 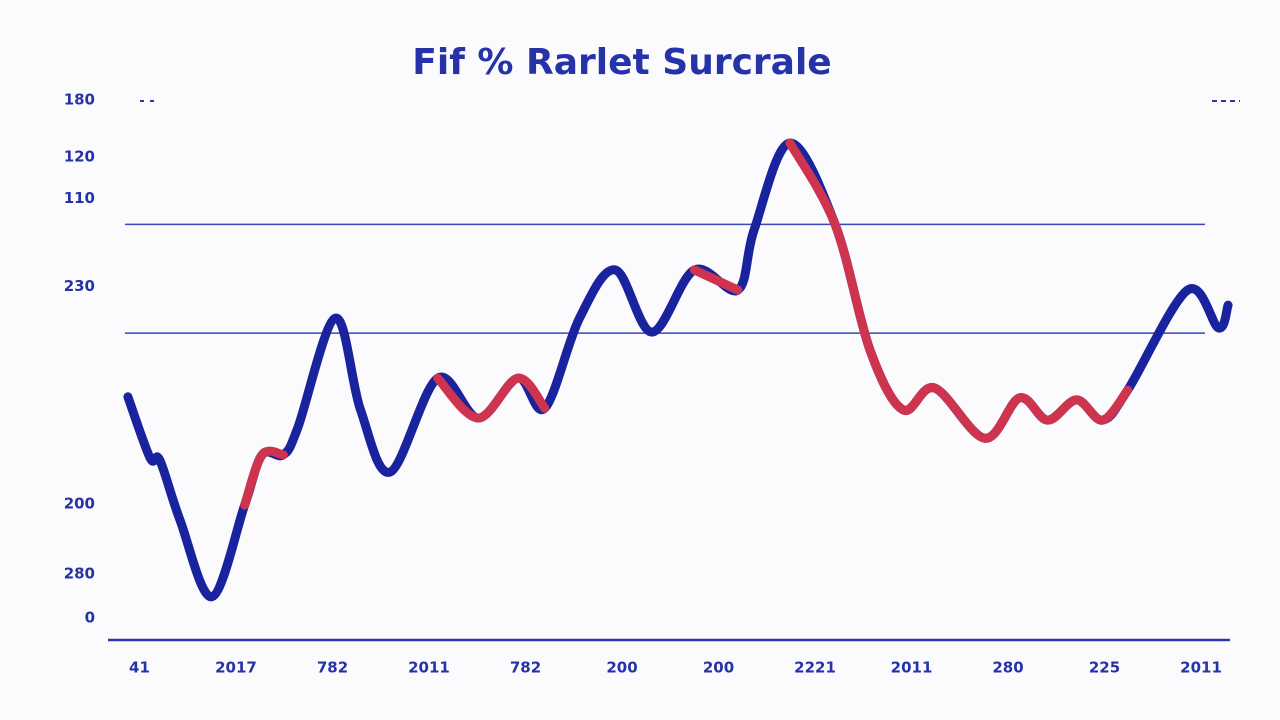 What do you see at coordinates (815, 668) in the screenshot?
I see `x-tick-label: 2221` at bounding box center [815, 668].